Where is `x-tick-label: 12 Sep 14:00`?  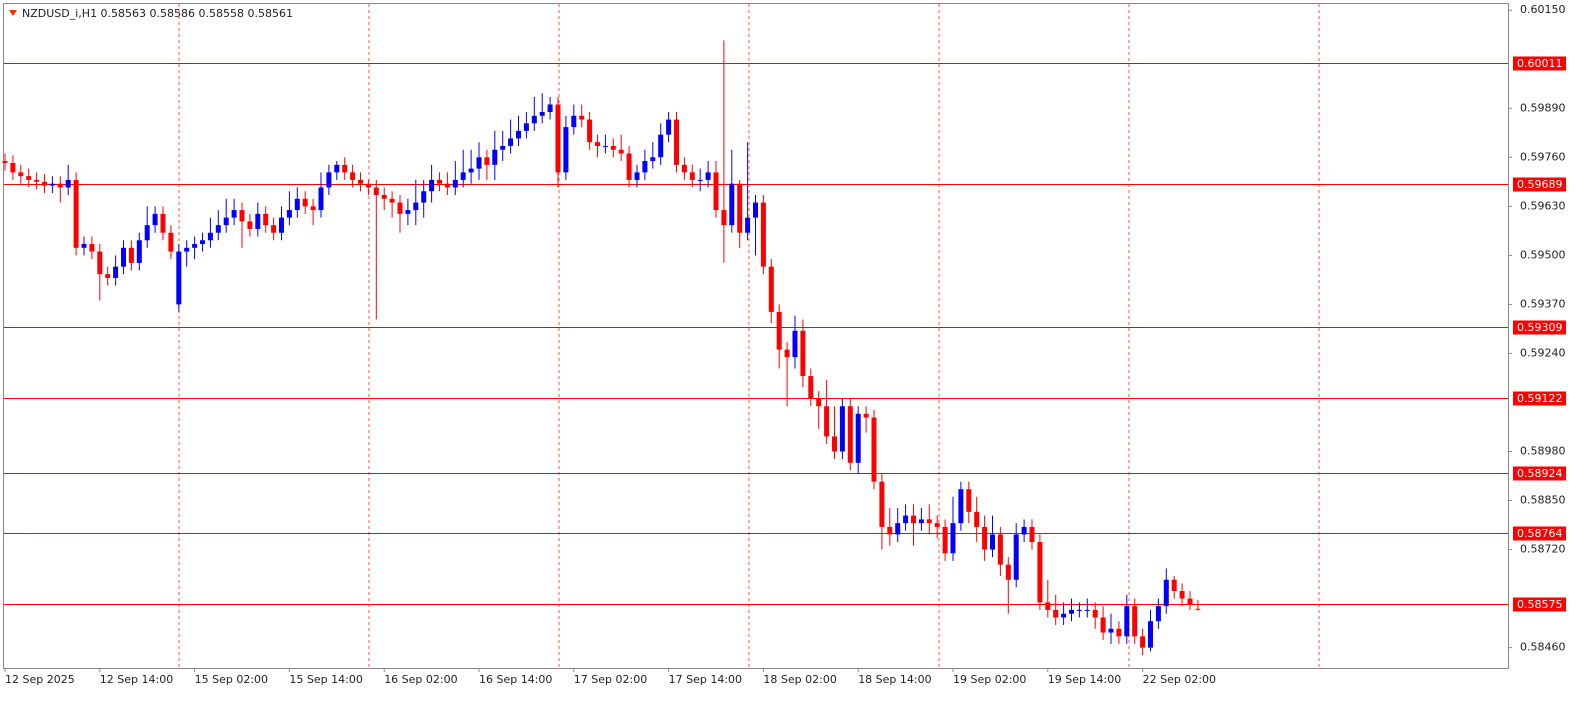 x-tick-label: 12 Sep 14:00 is located at coordinates (136, 679).